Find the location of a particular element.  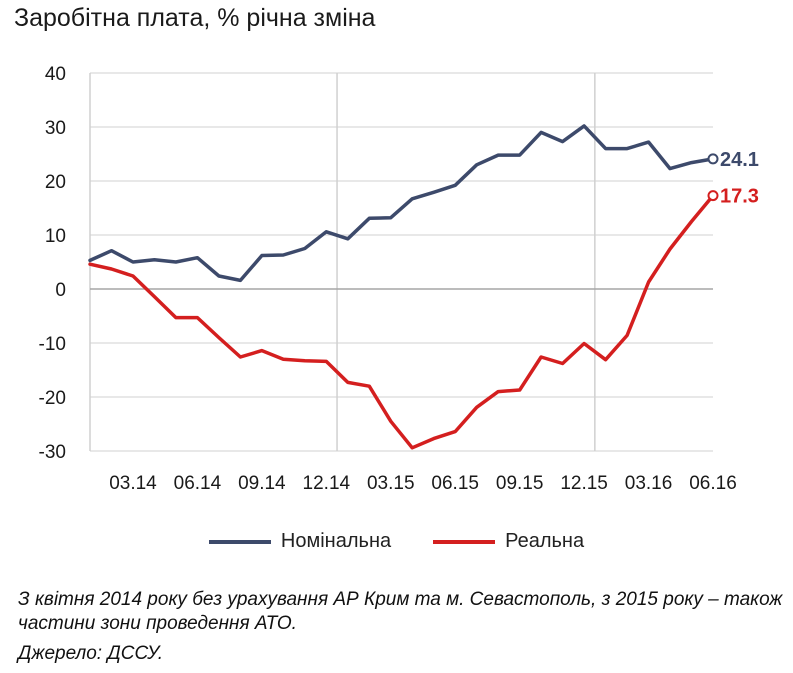

legend-item-nominal: Номінальна is located at coordinates (300, 541).